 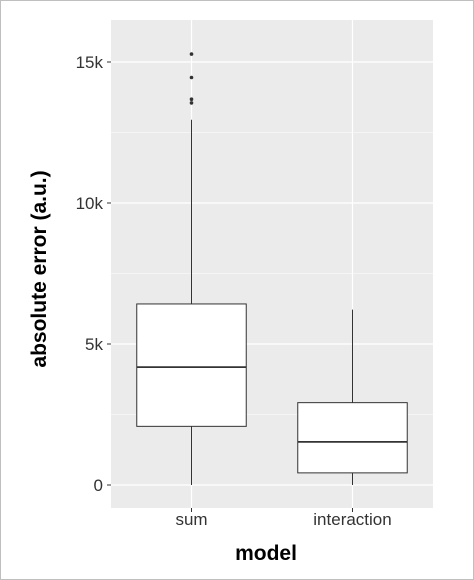 I want to click on x-tick-label: interaction, so click(x=352, y=519).